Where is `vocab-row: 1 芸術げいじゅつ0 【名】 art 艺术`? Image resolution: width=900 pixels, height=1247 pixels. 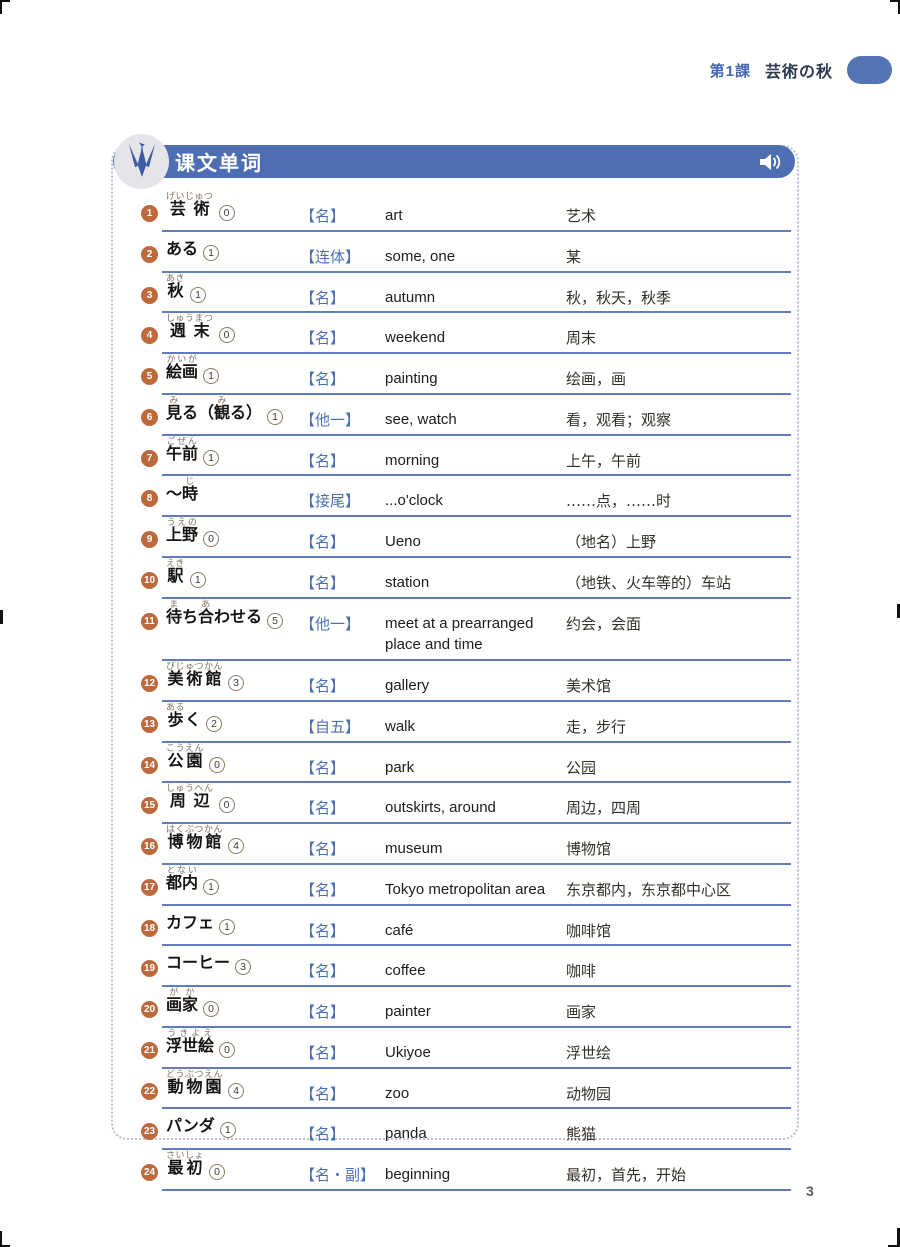
vocab-row: 1 芸術げいじゅつ0 【名】 art 艺术 is located at coordinates (466, 211).